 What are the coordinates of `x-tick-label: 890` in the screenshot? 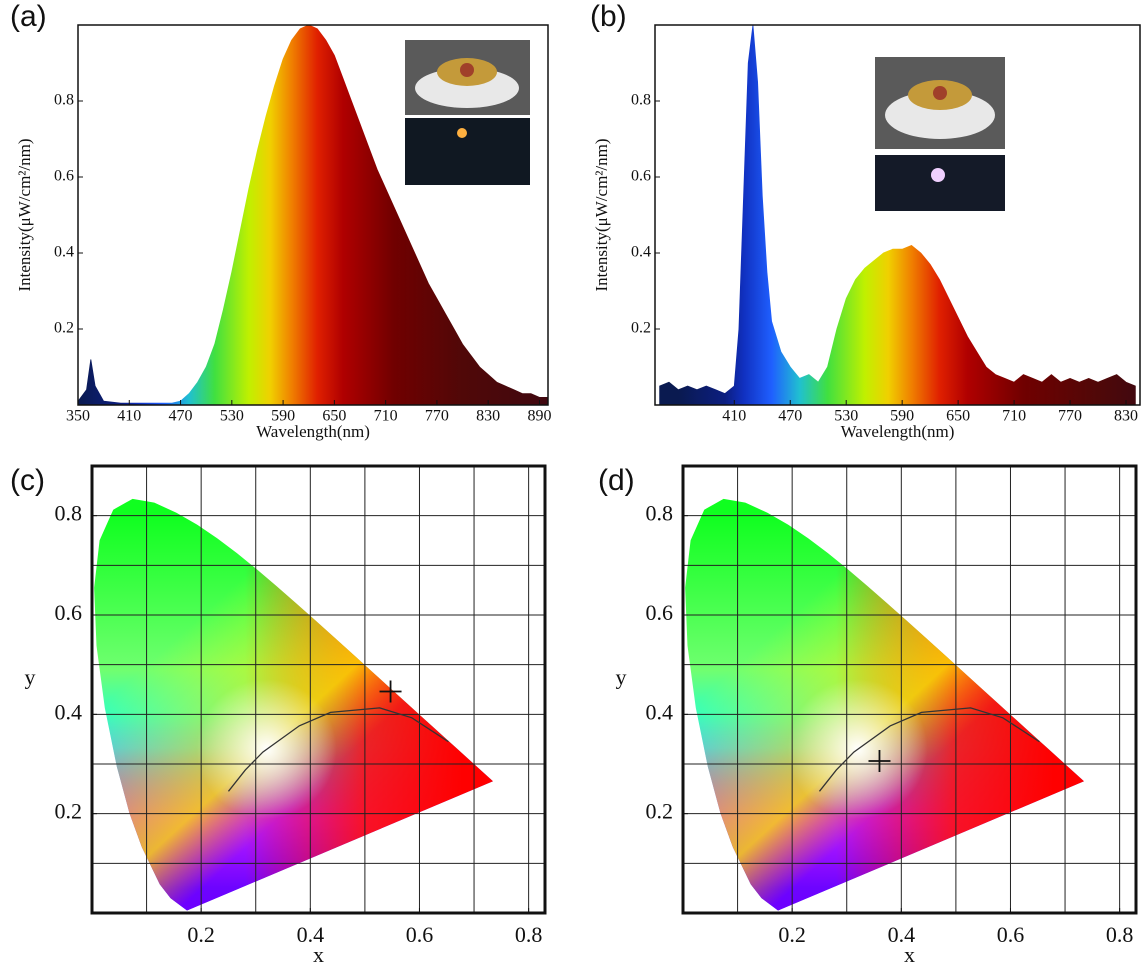 It's located at (539, 416).